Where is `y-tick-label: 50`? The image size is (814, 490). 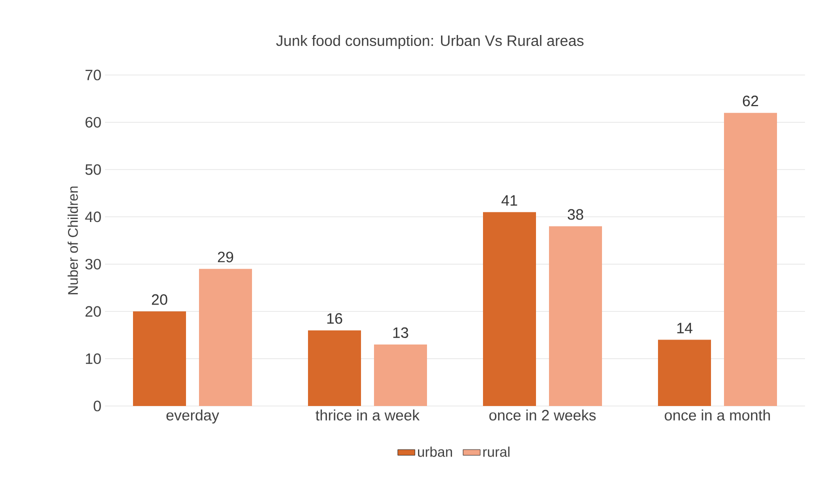
y-tick-label: 50 is located at coordinates (93, 169).